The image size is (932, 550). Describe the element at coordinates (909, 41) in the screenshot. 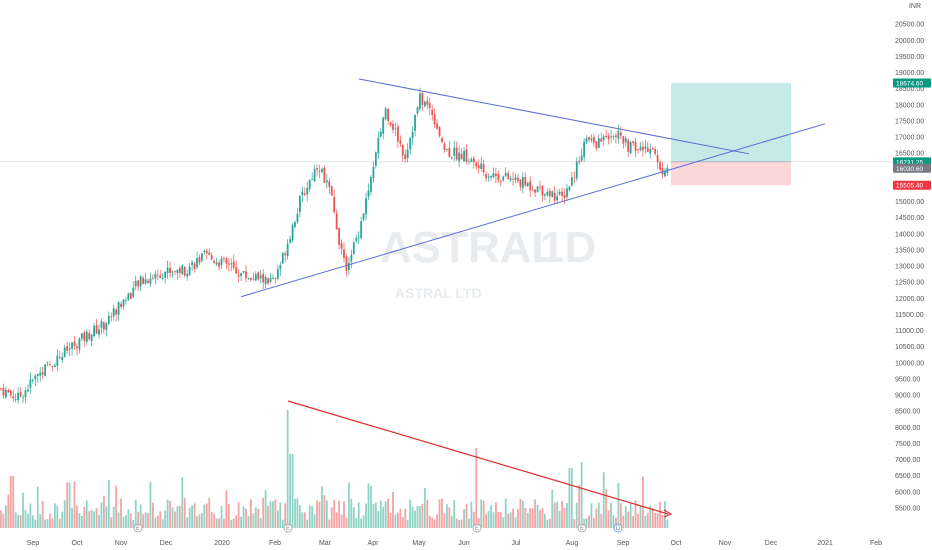

I see `price-tick-label: 20000.00` at that location.